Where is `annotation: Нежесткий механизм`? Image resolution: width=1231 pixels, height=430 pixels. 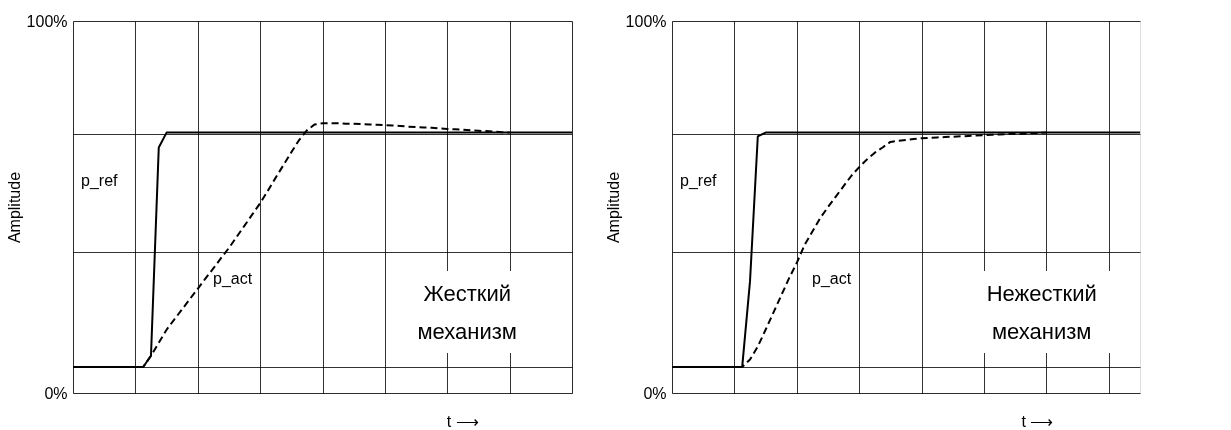 annotation: Нежесткий механизм is located at coordinates (1041, 312).